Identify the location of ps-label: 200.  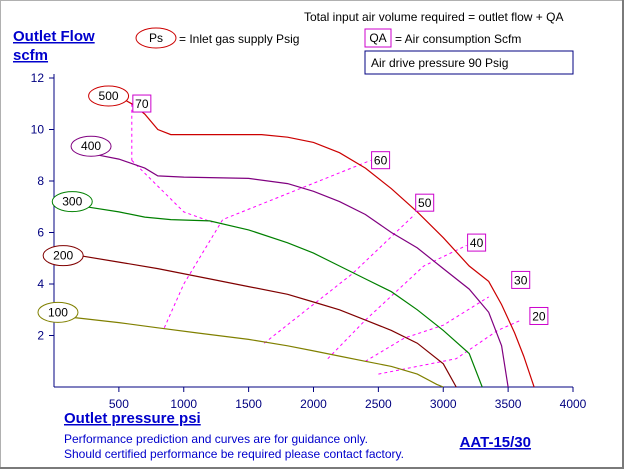
(63, 256).